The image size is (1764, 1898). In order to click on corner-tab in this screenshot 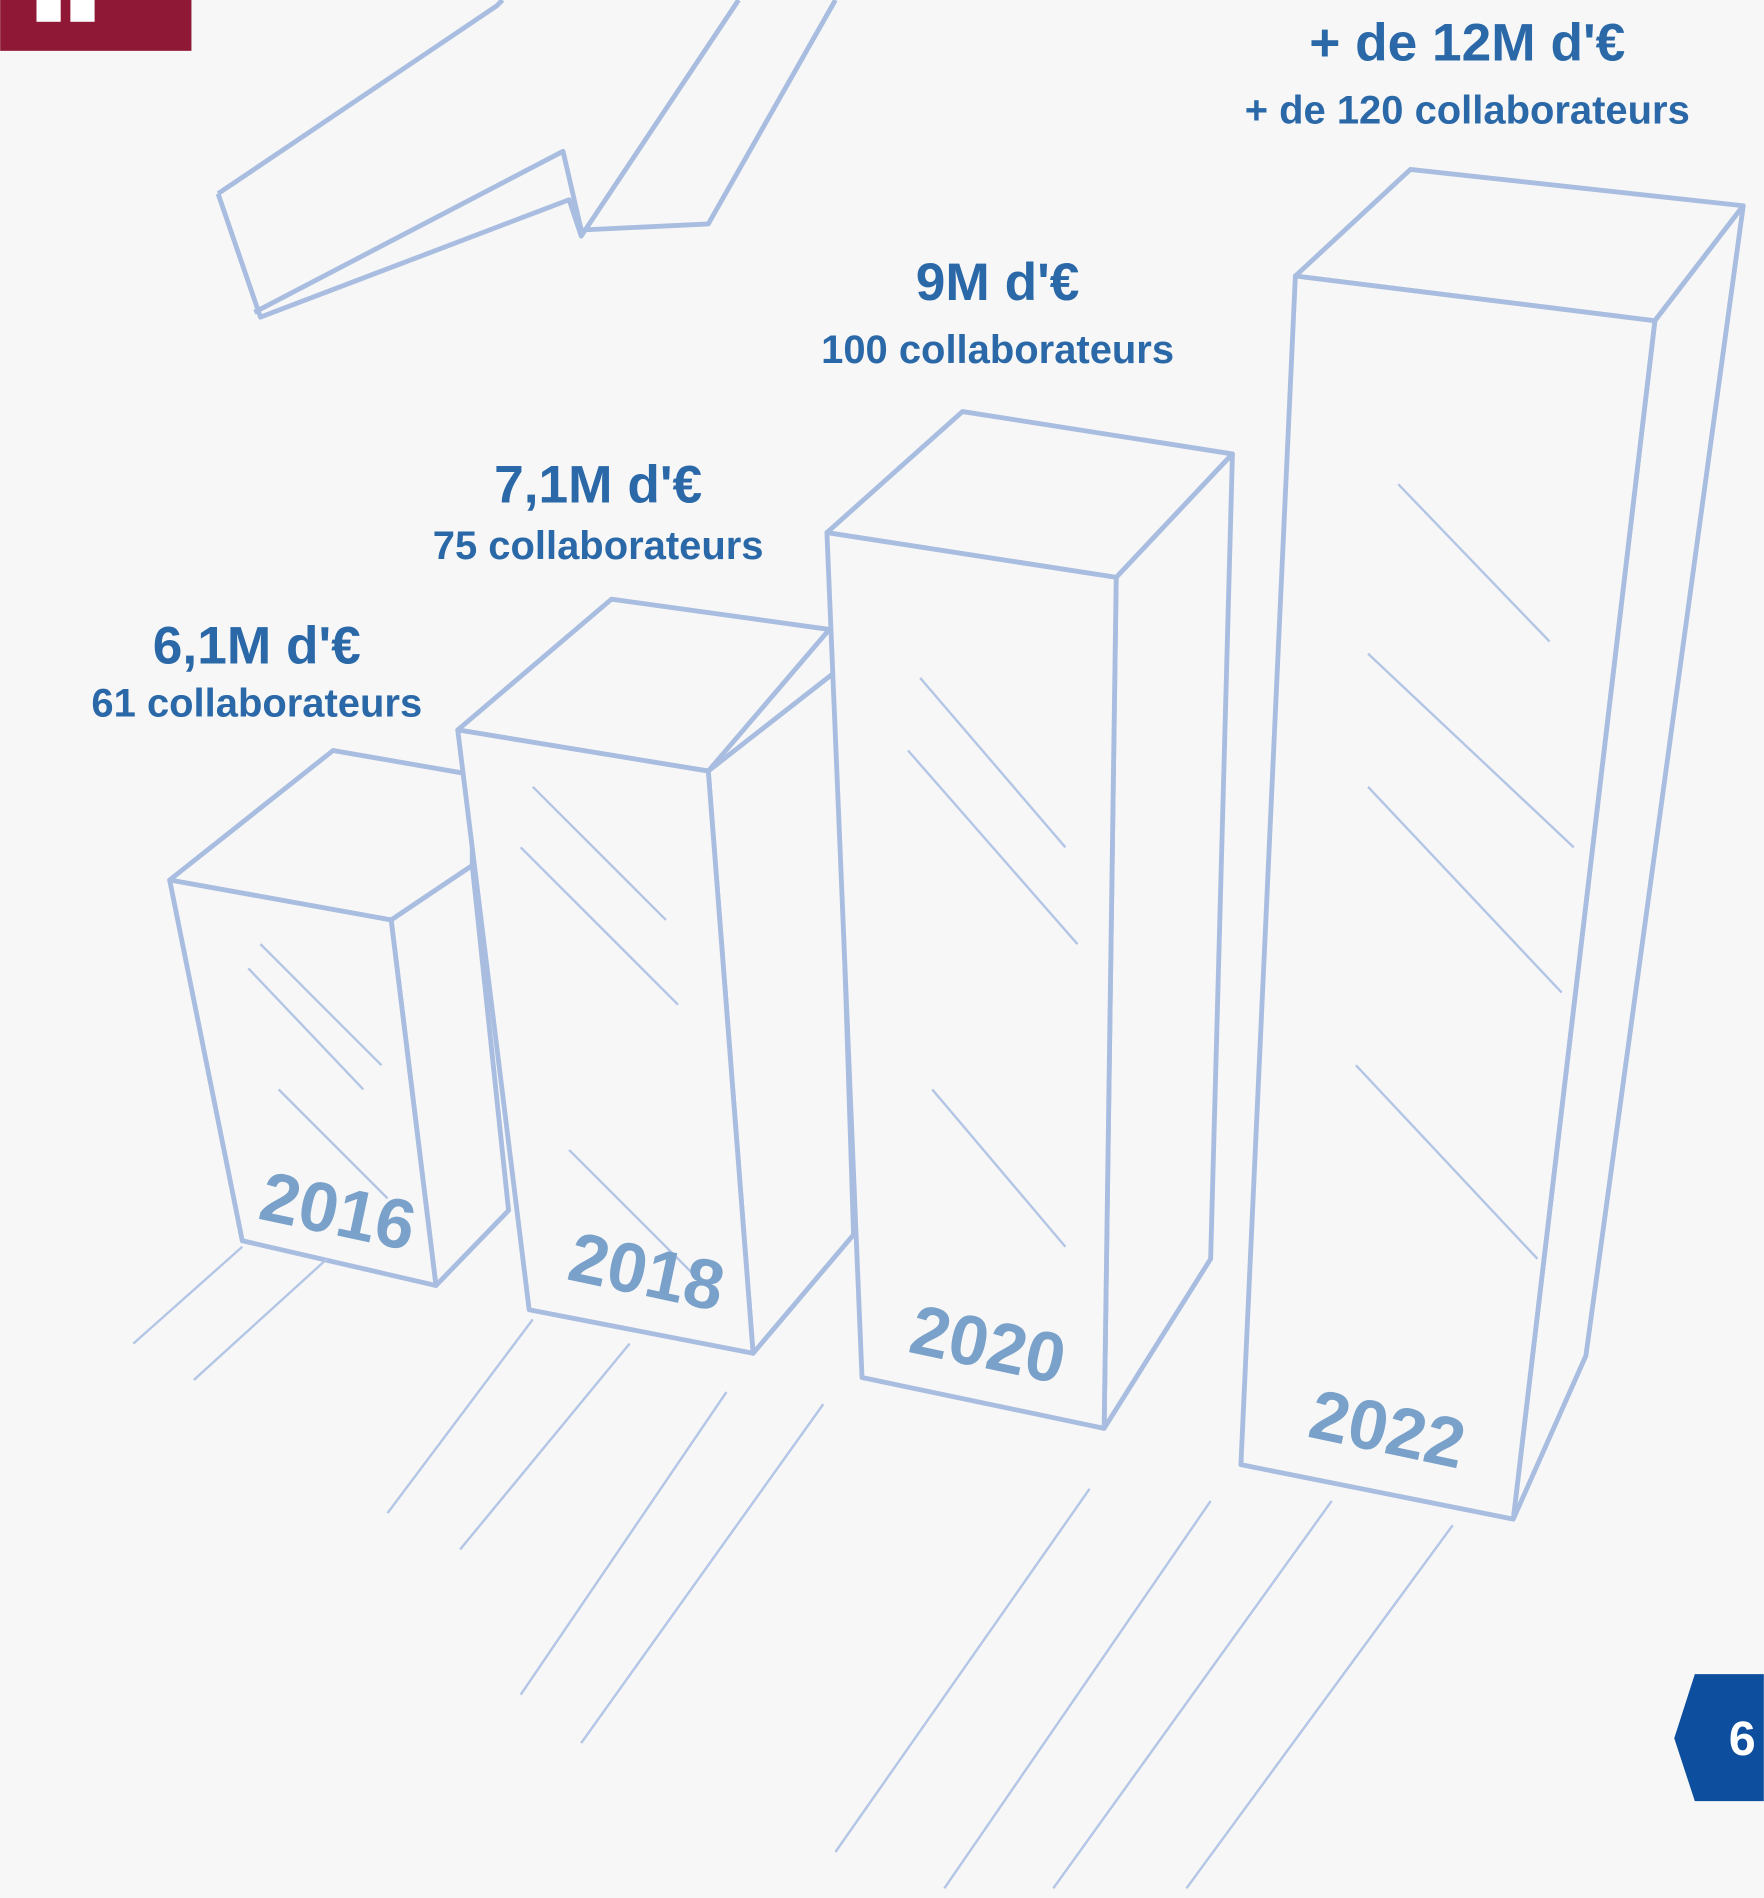, I will do `click(96, 25)`.